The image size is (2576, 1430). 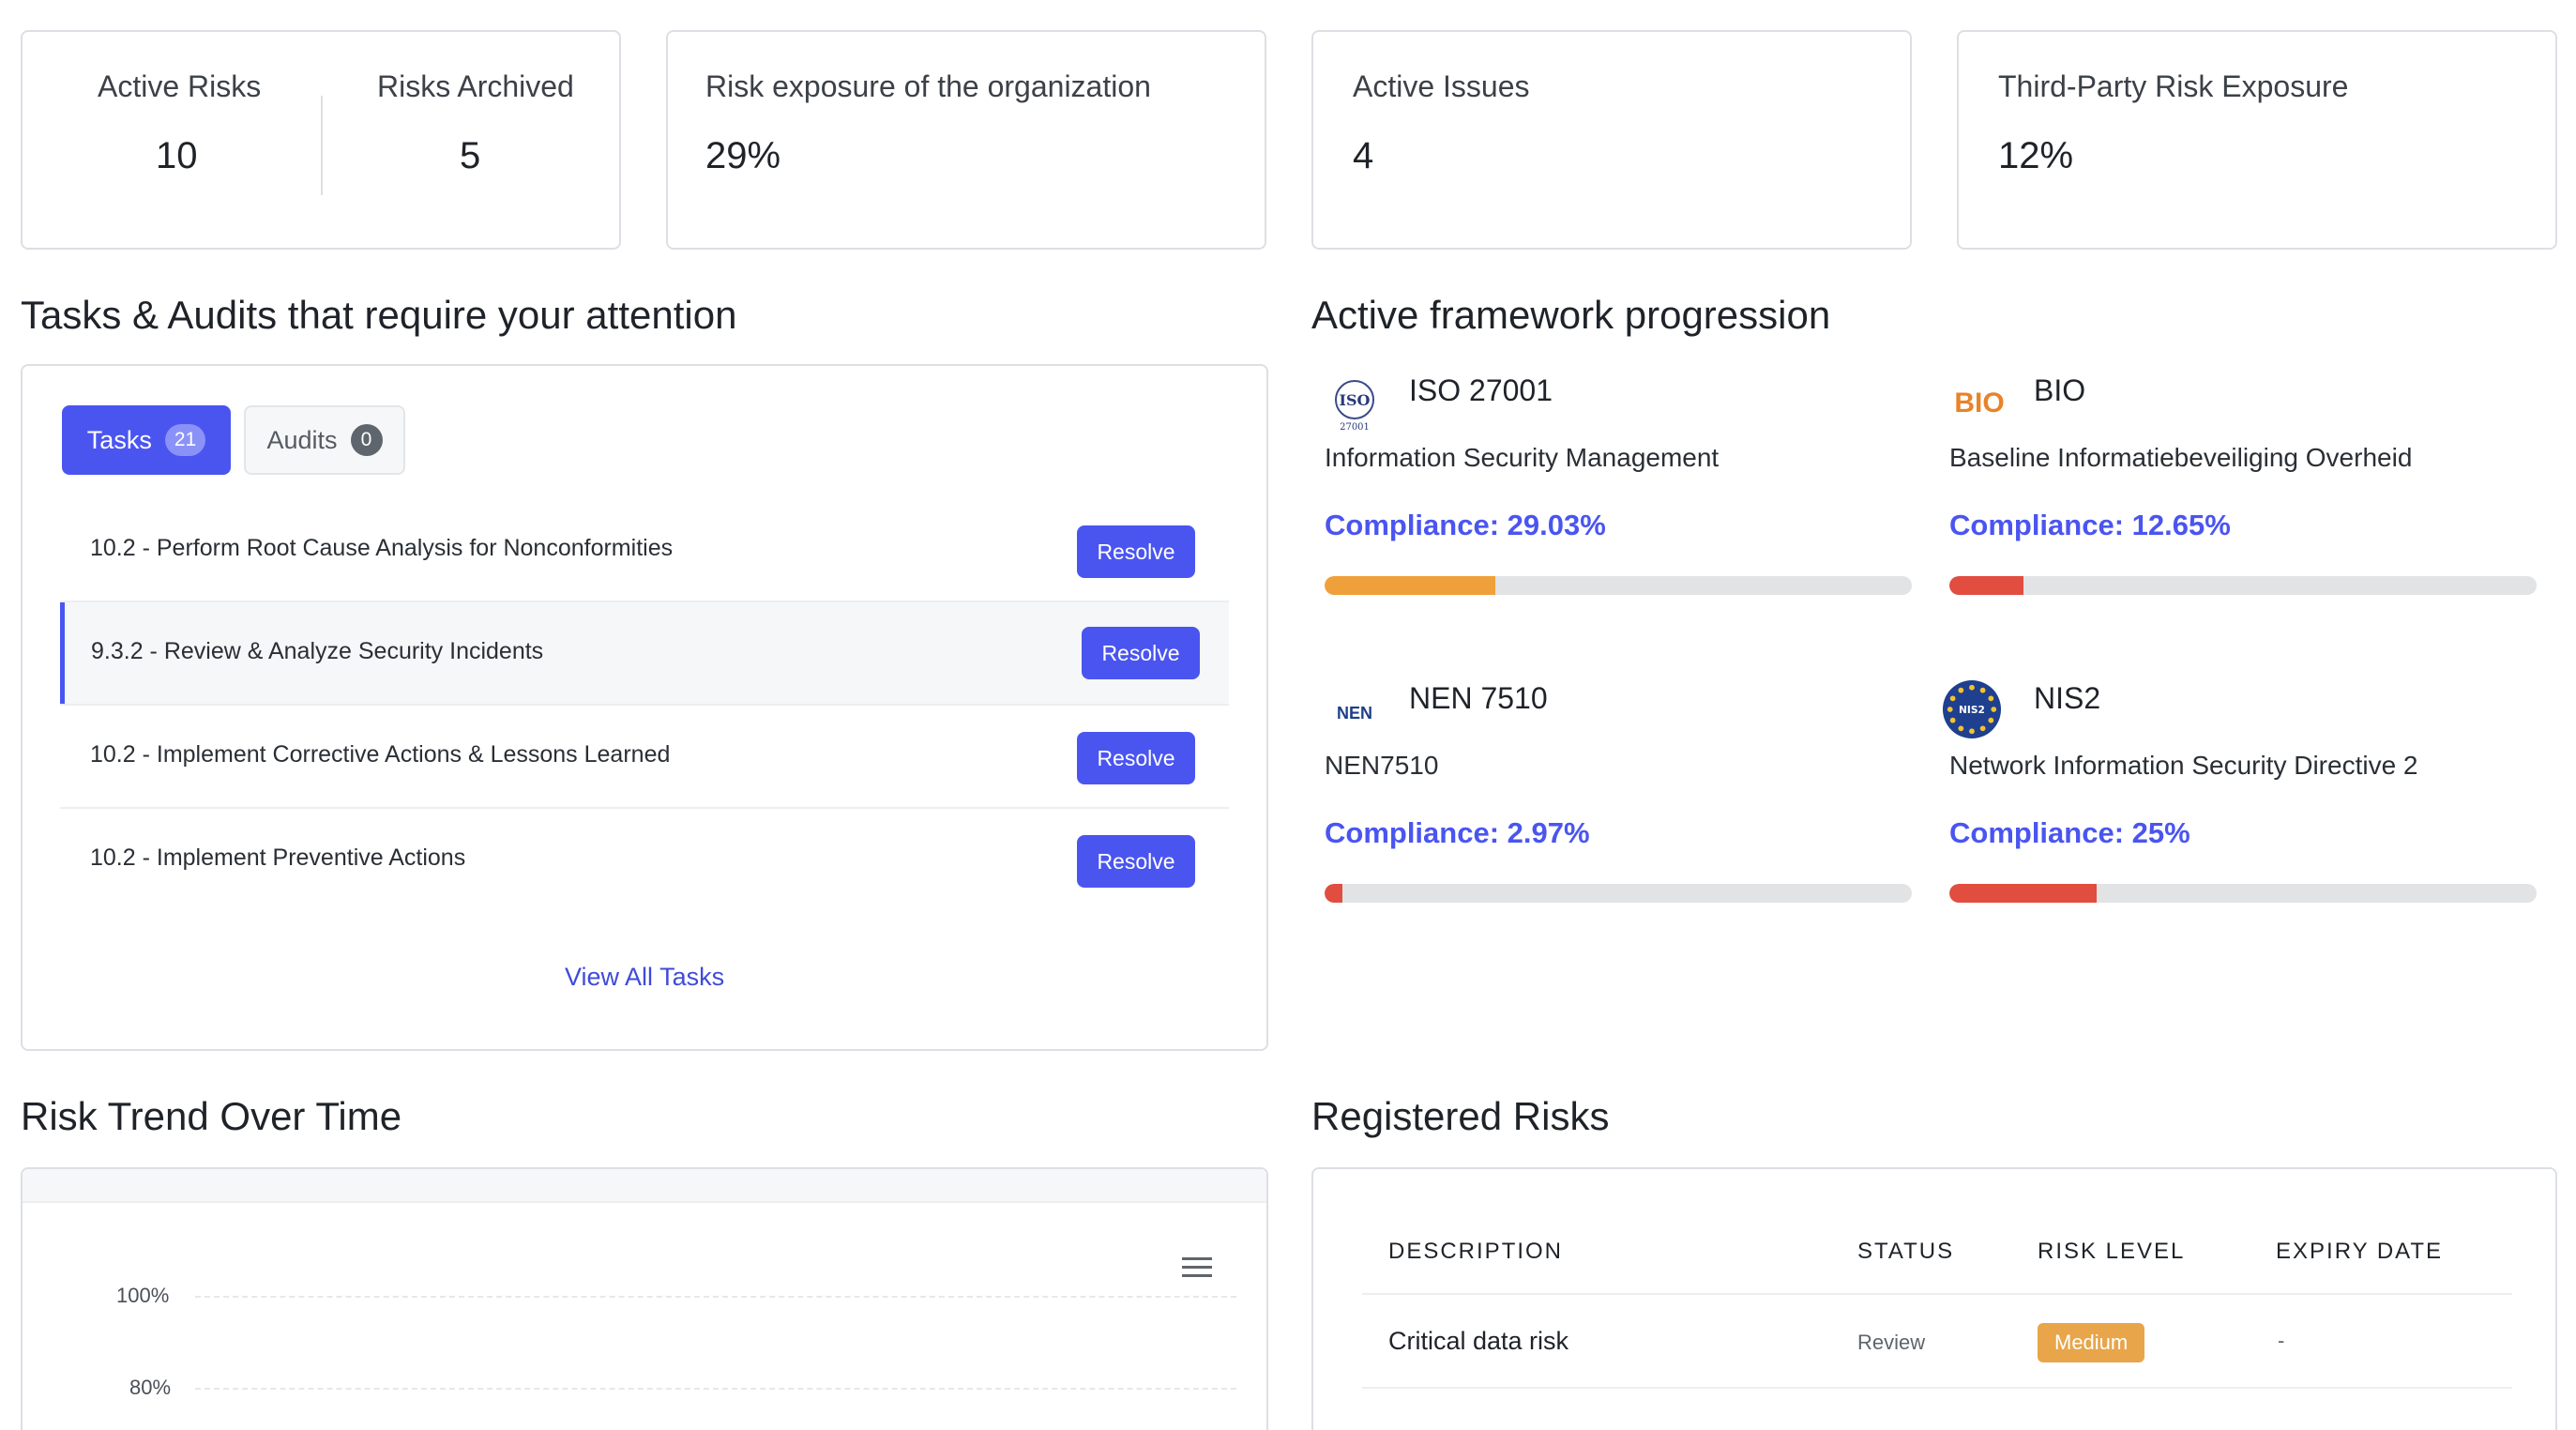 What do you see at coordinates (2067, 698) in the screenshot?
I see `framework-name: NIS2` at bounding box center [2067, 698].